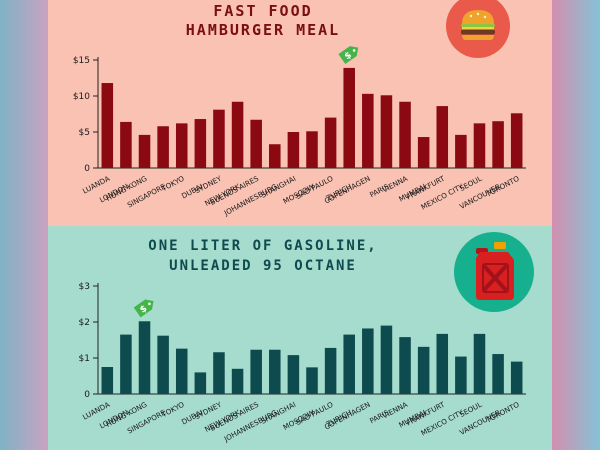  Describe the element at coordinates (87, 395) in the screenshot. I see `gasoline-y-tick-label: 0` at that location.